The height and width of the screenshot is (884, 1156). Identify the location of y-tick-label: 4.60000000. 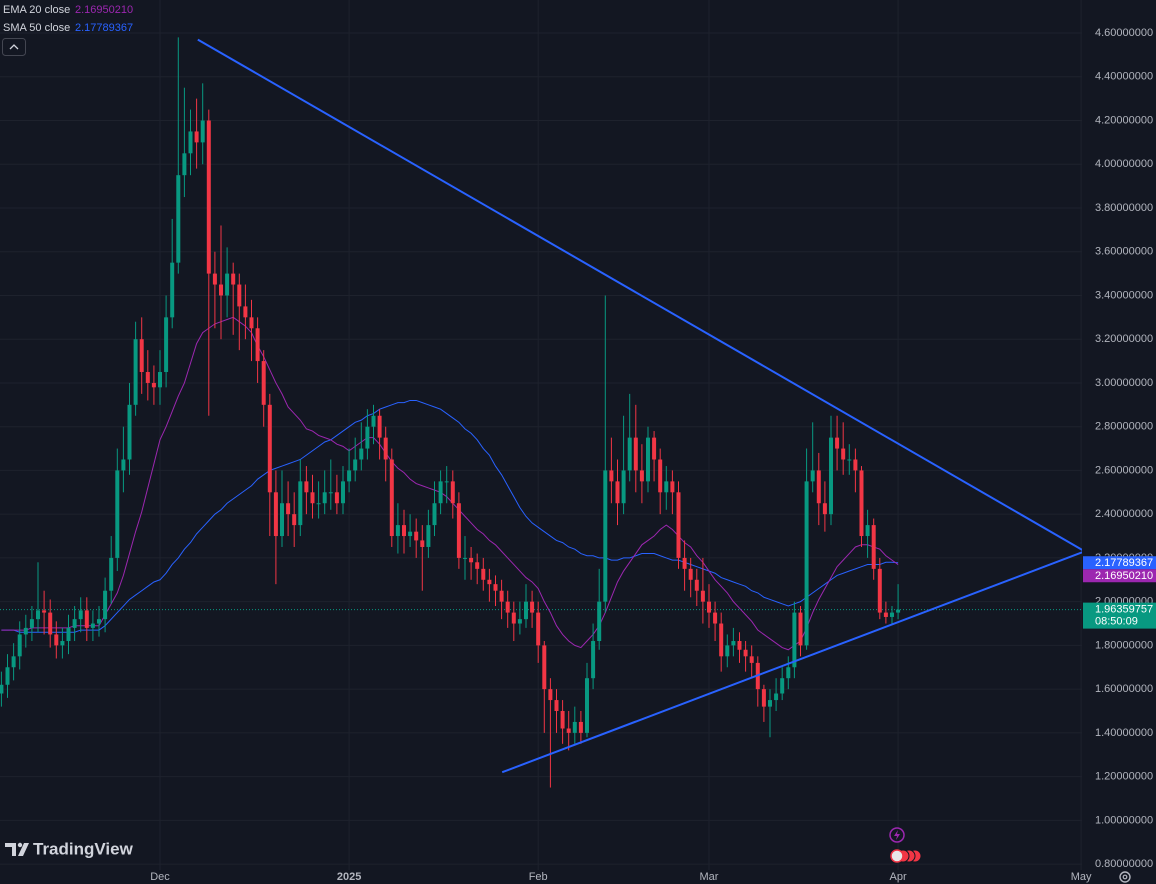
(1124, 33).